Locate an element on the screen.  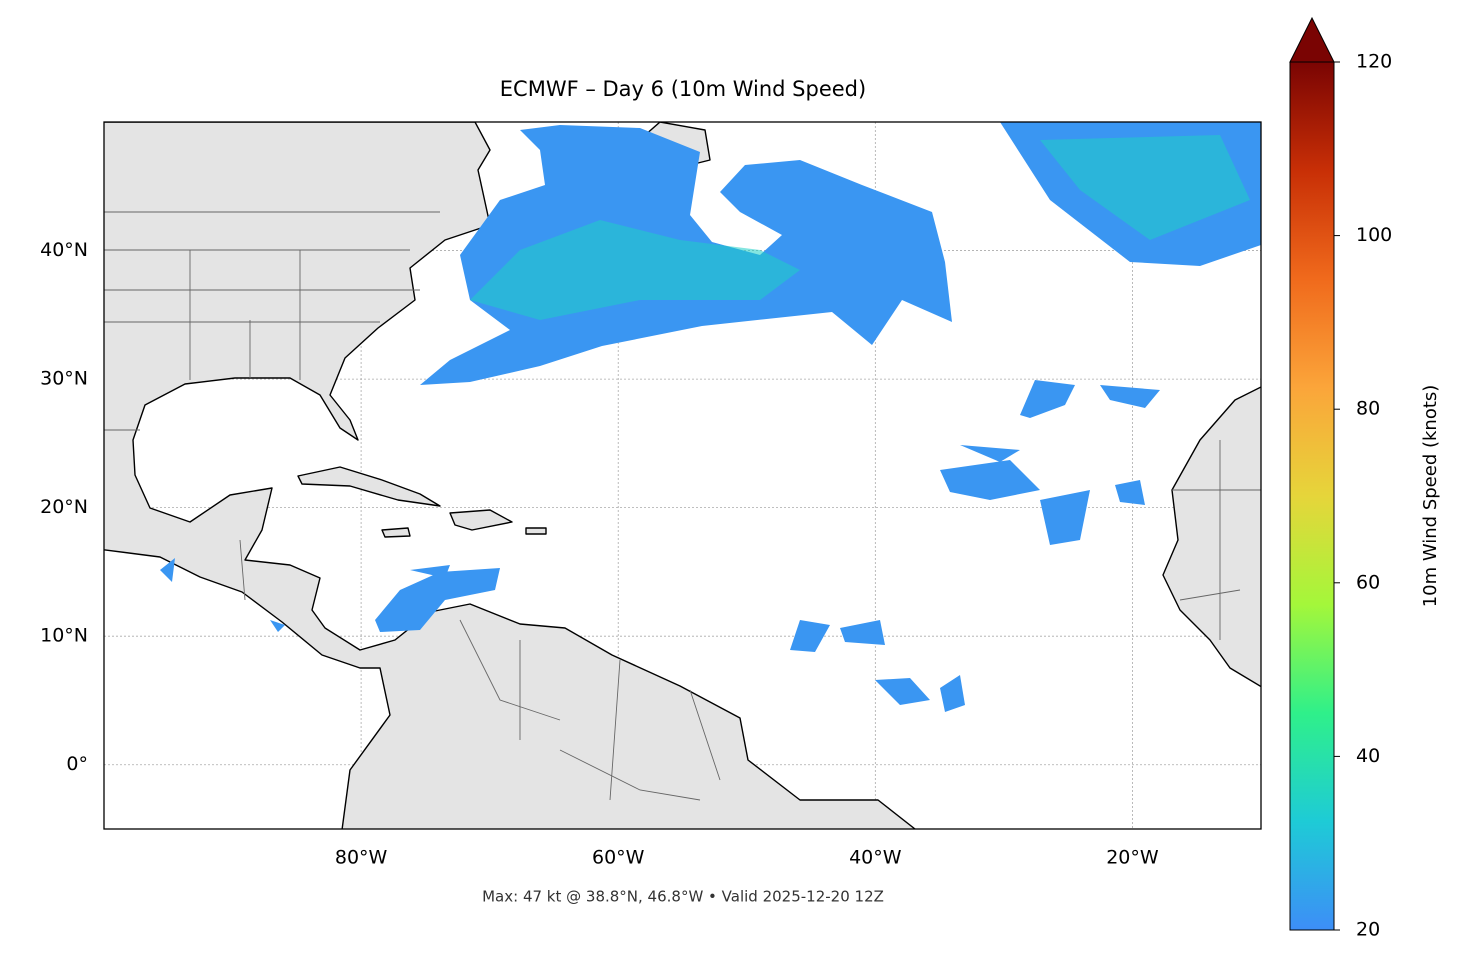
x-tick-label: 20°W is located at coordinates (1132, 858).